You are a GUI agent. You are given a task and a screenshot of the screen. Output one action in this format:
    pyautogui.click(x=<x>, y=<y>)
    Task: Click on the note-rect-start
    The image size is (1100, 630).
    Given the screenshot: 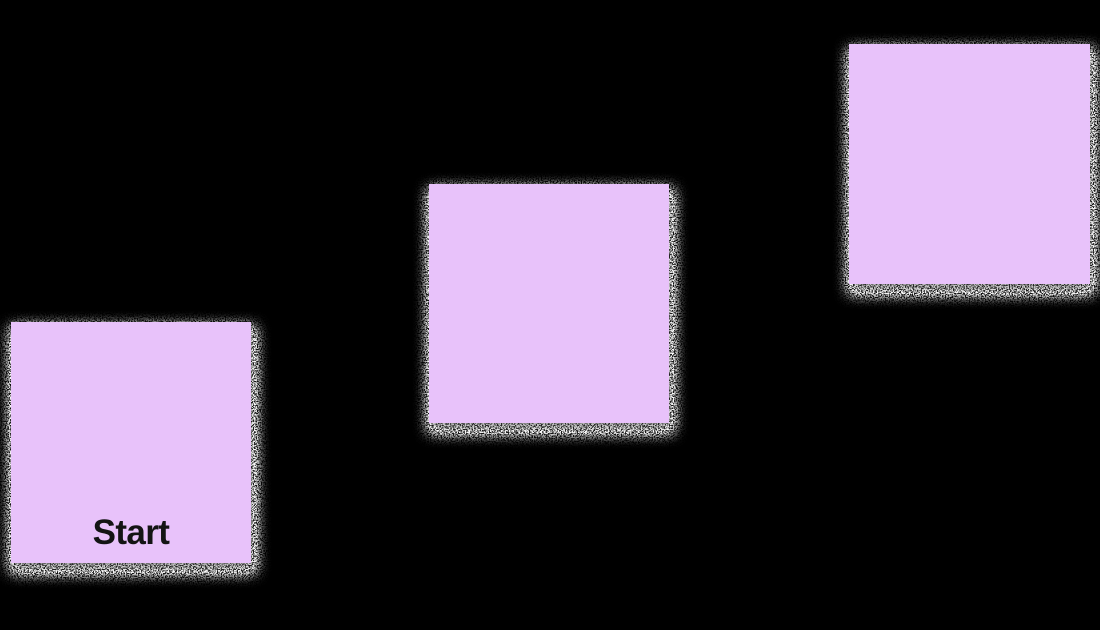 What is the action you would take?
    pyautogui.click(x=131, y=442)
    